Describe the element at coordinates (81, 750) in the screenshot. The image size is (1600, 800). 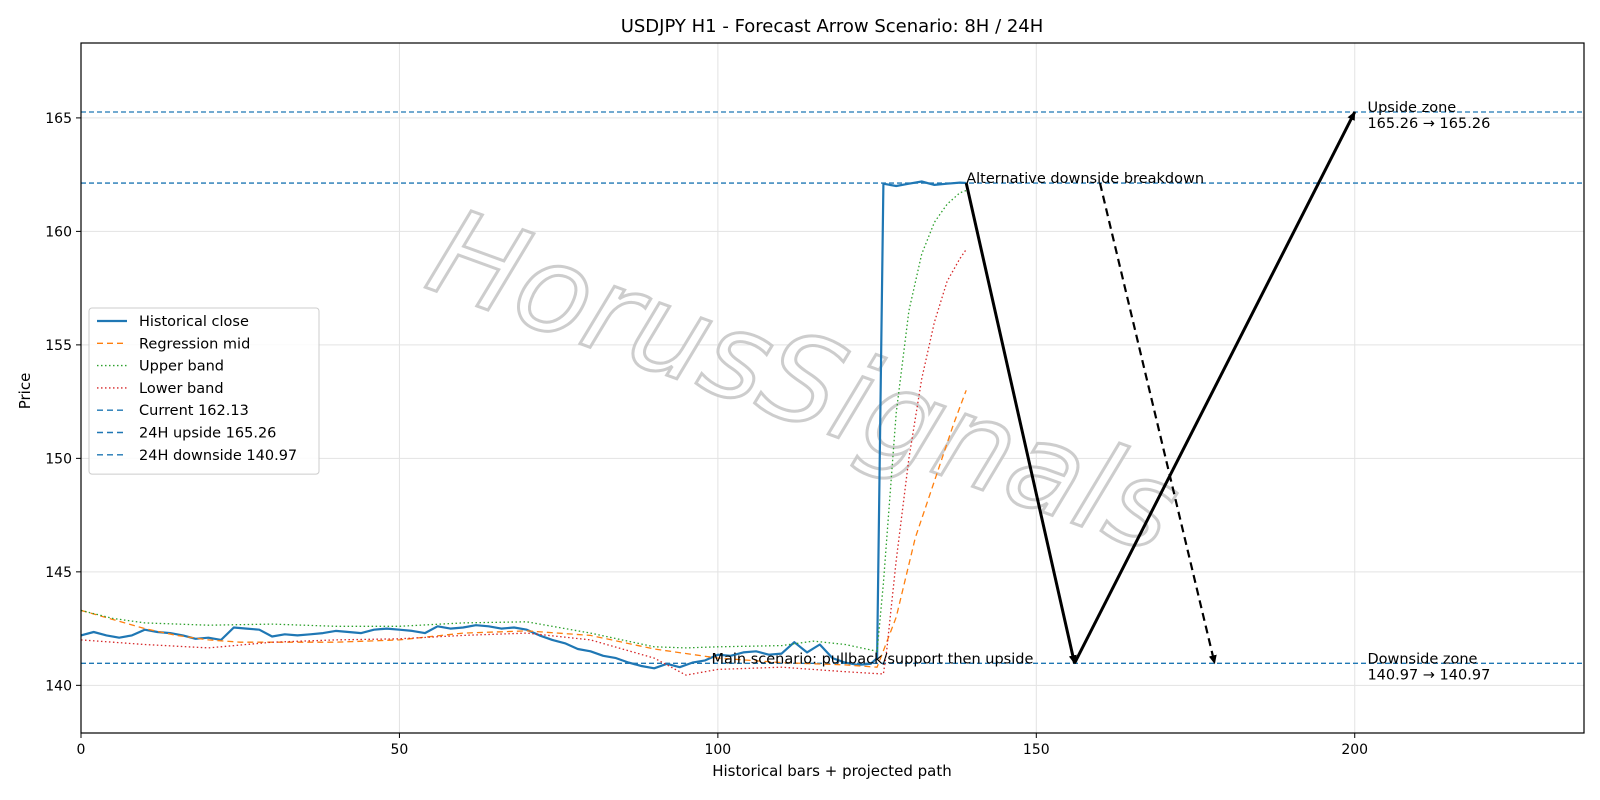
I see `x-tick-label: 0` at that location.